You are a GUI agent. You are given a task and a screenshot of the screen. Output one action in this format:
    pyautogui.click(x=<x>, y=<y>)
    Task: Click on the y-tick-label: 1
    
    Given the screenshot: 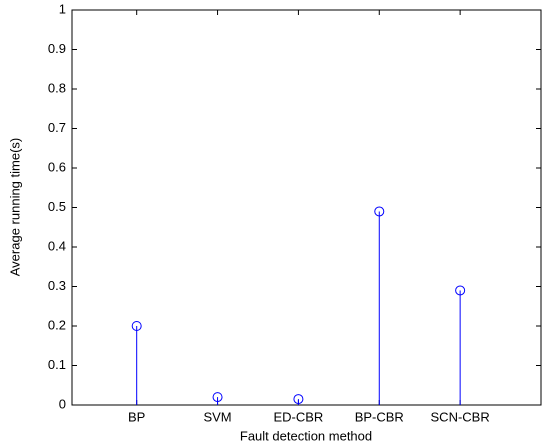 What is the action you would take?
    pyautogui.click(x=62, y=8)
    